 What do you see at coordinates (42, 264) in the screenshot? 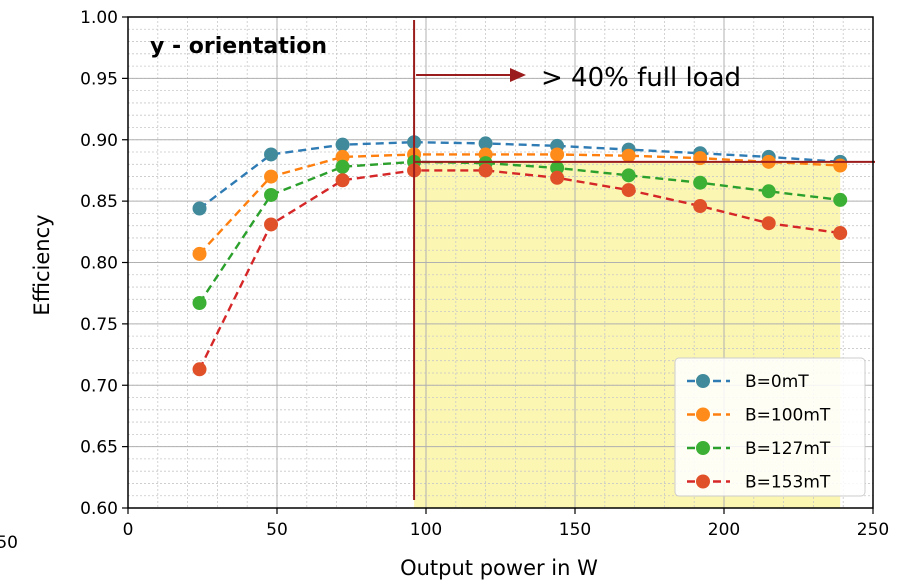
I see `y-axis-label: Efficiency` at bounding box center [42, 264].